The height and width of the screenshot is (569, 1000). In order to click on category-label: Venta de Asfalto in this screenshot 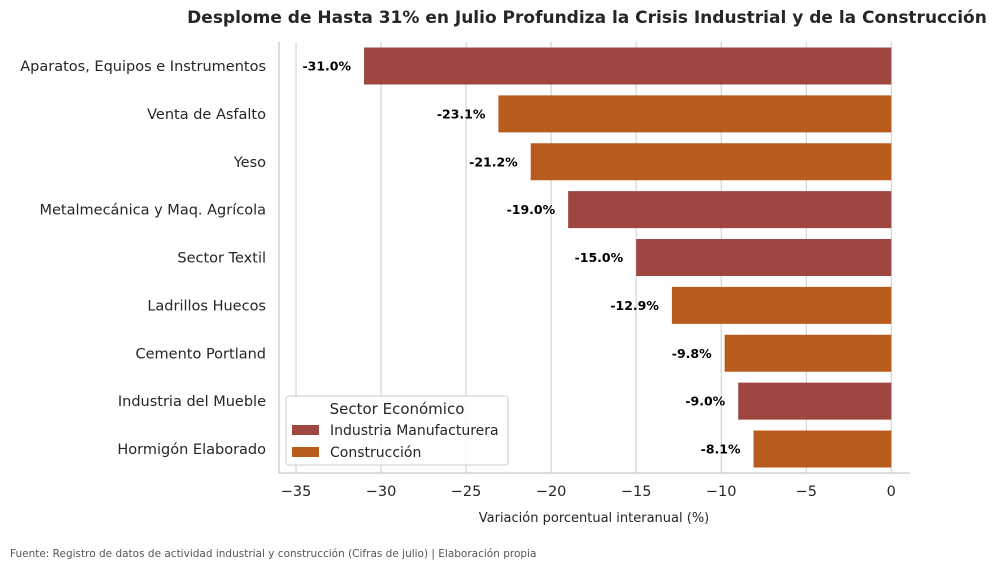, I will do `click(206, 115)`.